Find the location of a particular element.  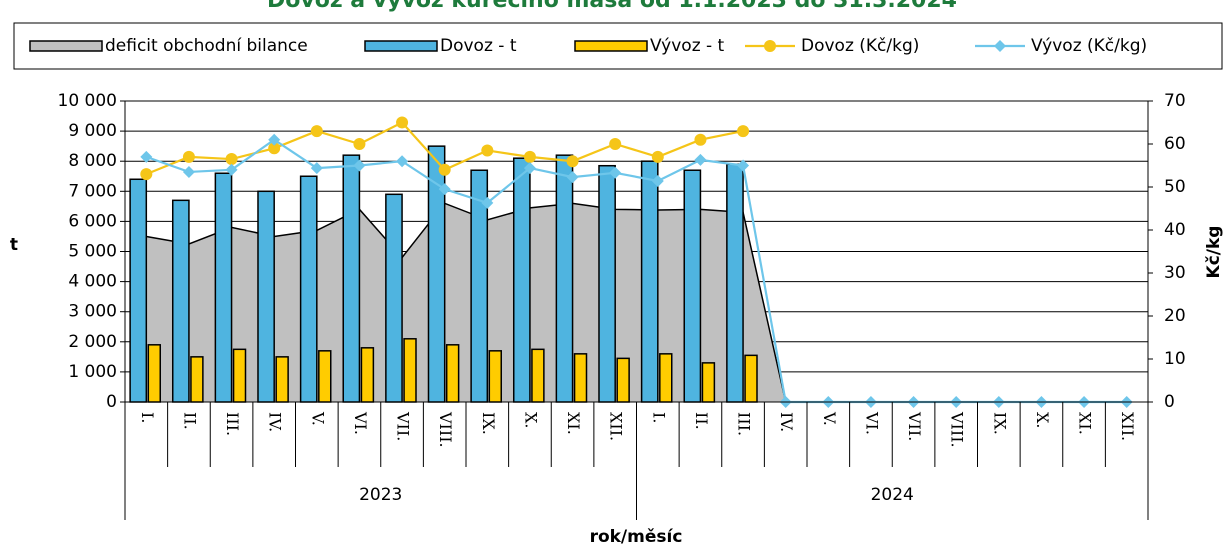

legend-label: deficit obchodní bilance is located at coordinates (206, 46).